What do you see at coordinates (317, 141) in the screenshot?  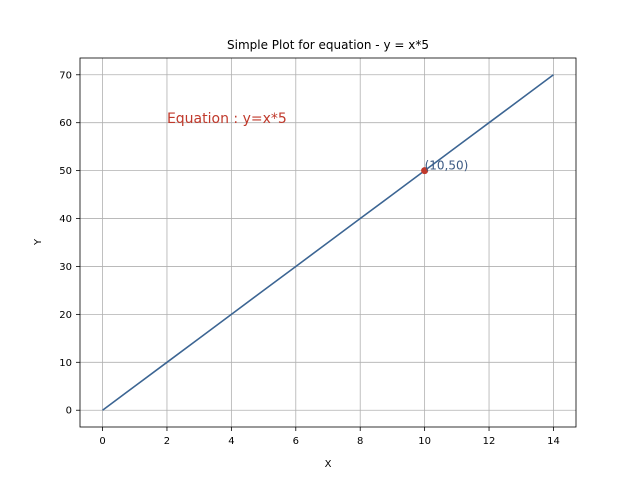 I see `annotations: (10,50) Equation : y=x*5` at bounding box center [317, 141].